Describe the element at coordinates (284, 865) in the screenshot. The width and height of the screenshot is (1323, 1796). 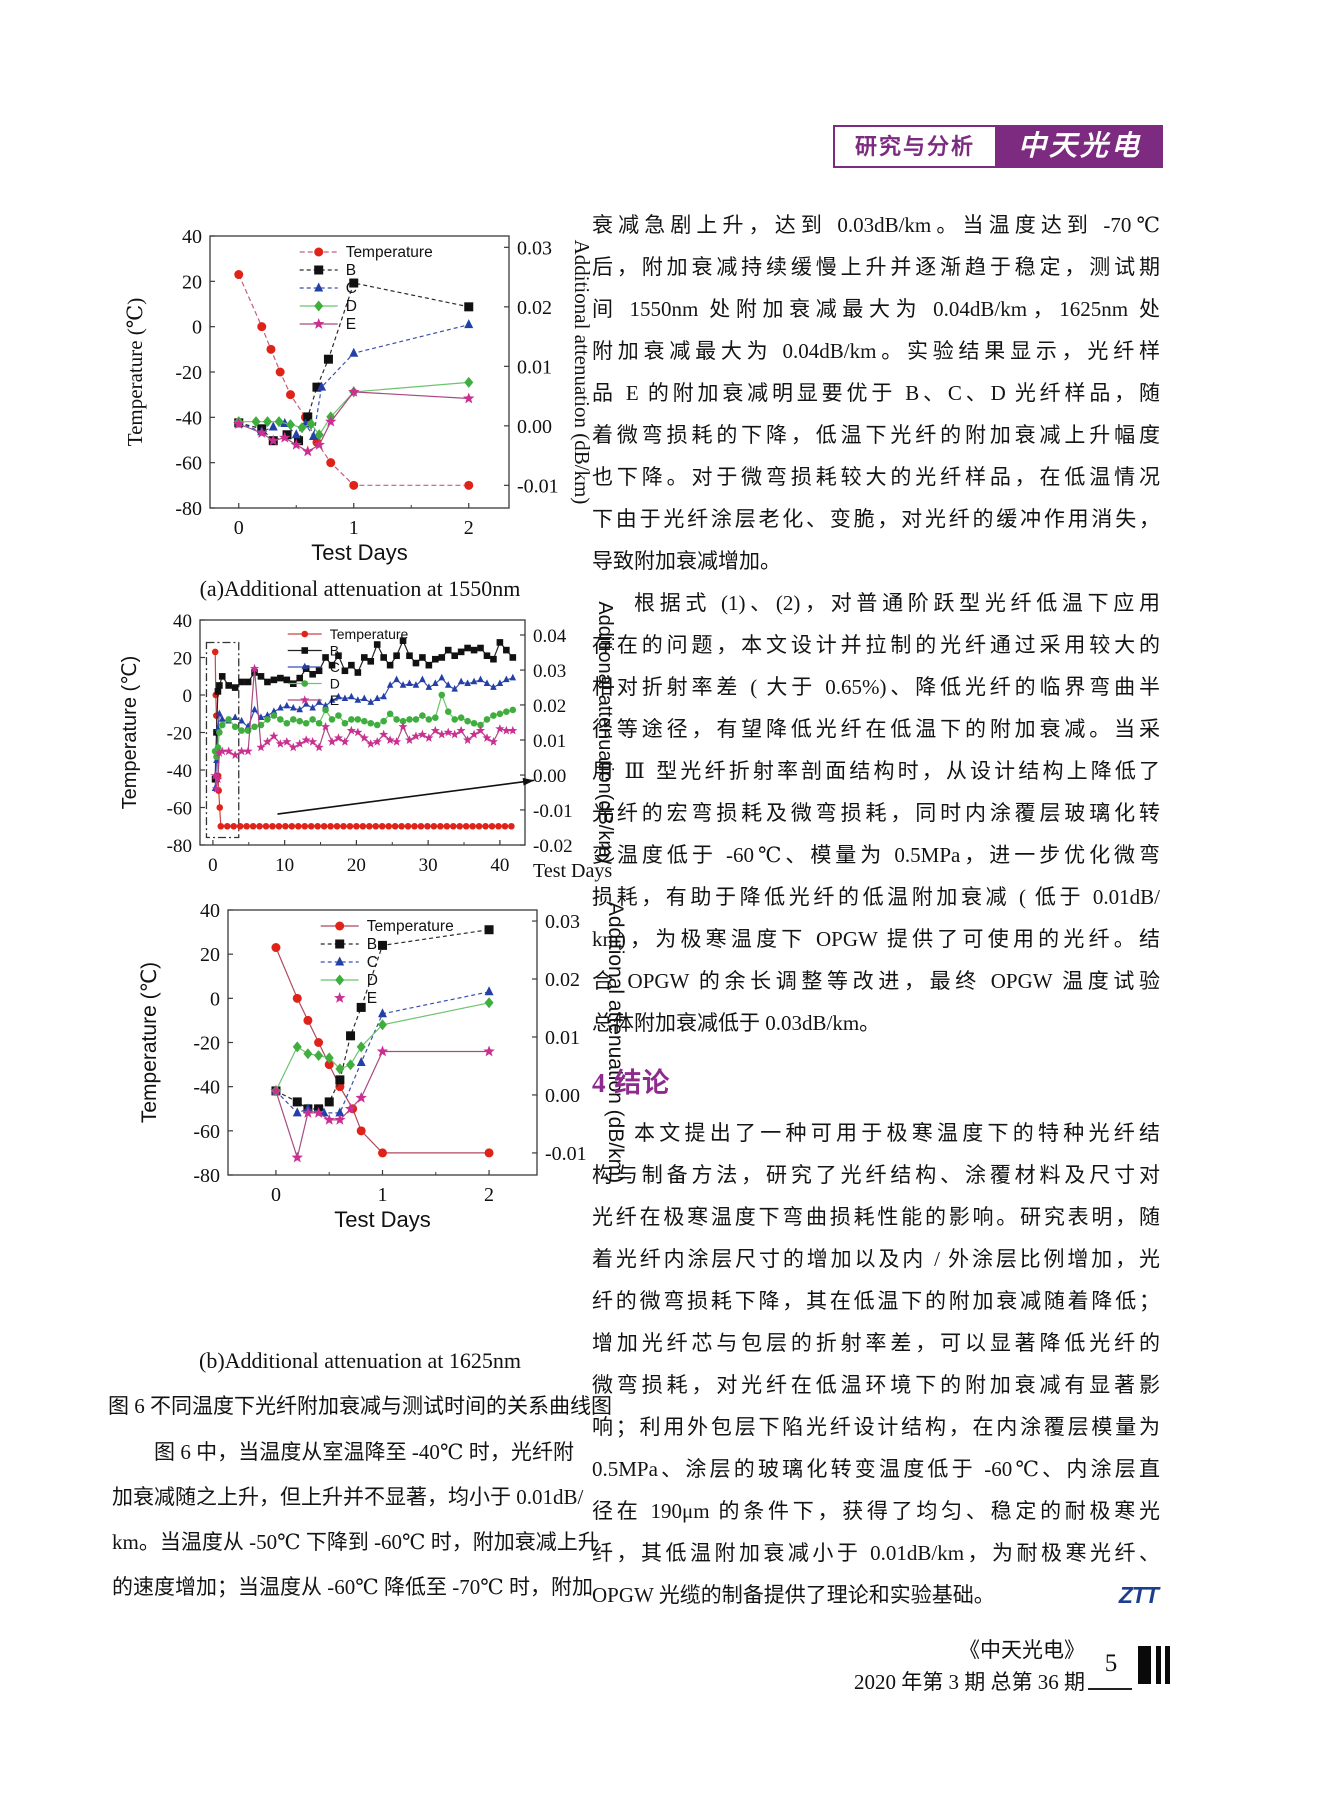
I see `svg-text: 10` at that location.